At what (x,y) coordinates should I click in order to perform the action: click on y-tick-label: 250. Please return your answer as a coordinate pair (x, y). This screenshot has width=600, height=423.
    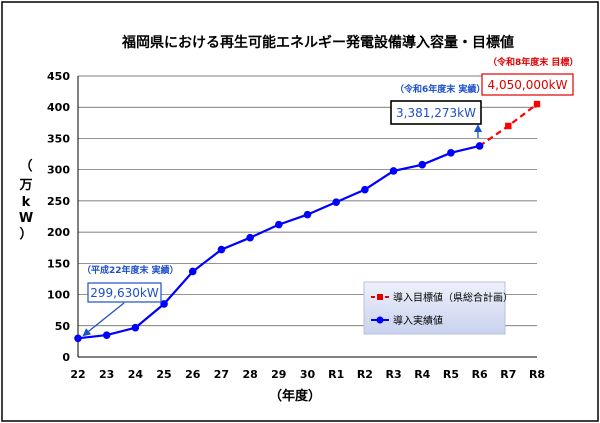
    Looking at the image, I should click on (58, 201).